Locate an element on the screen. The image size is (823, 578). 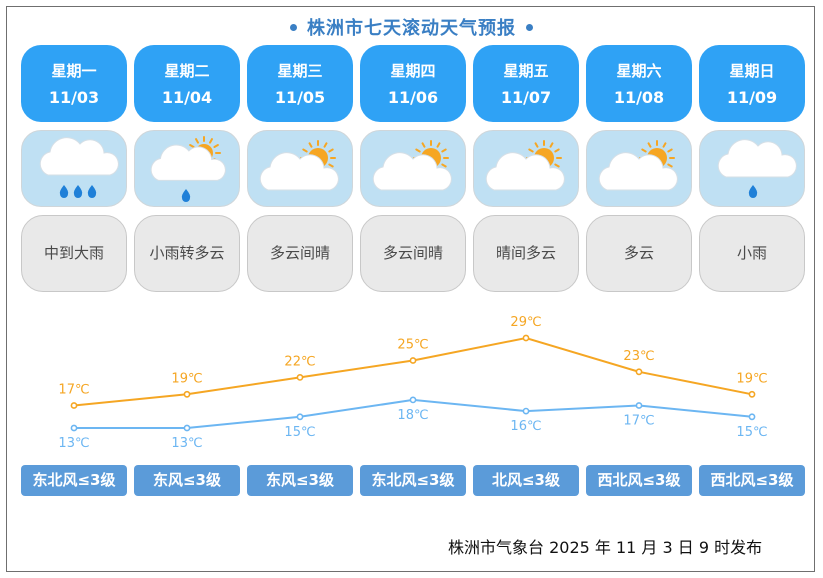
title-bullet-right is located at coordinates (529, 27).